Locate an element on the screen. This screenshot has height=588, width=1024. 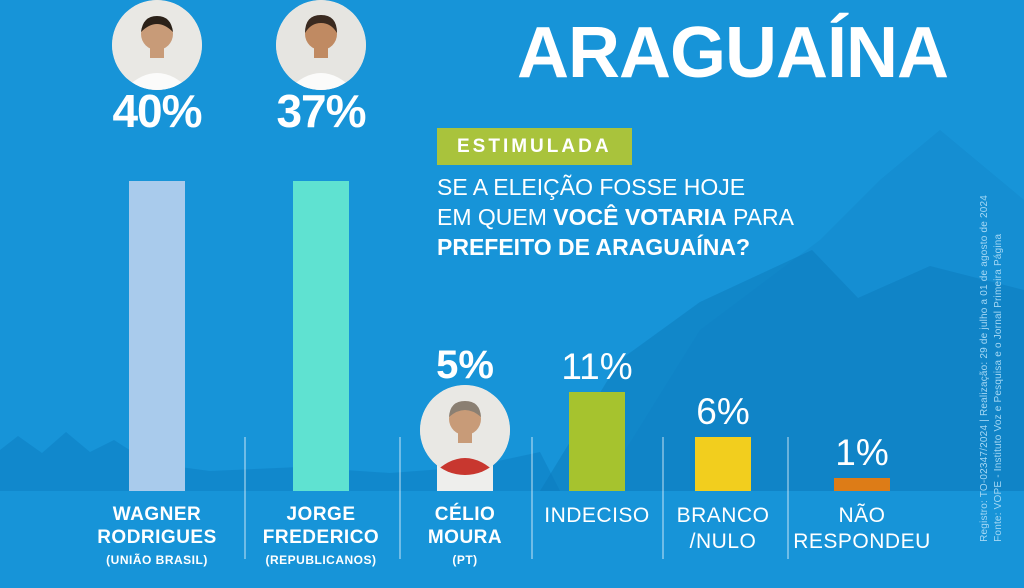
wagner-photo is located at coordinates (157, 45).